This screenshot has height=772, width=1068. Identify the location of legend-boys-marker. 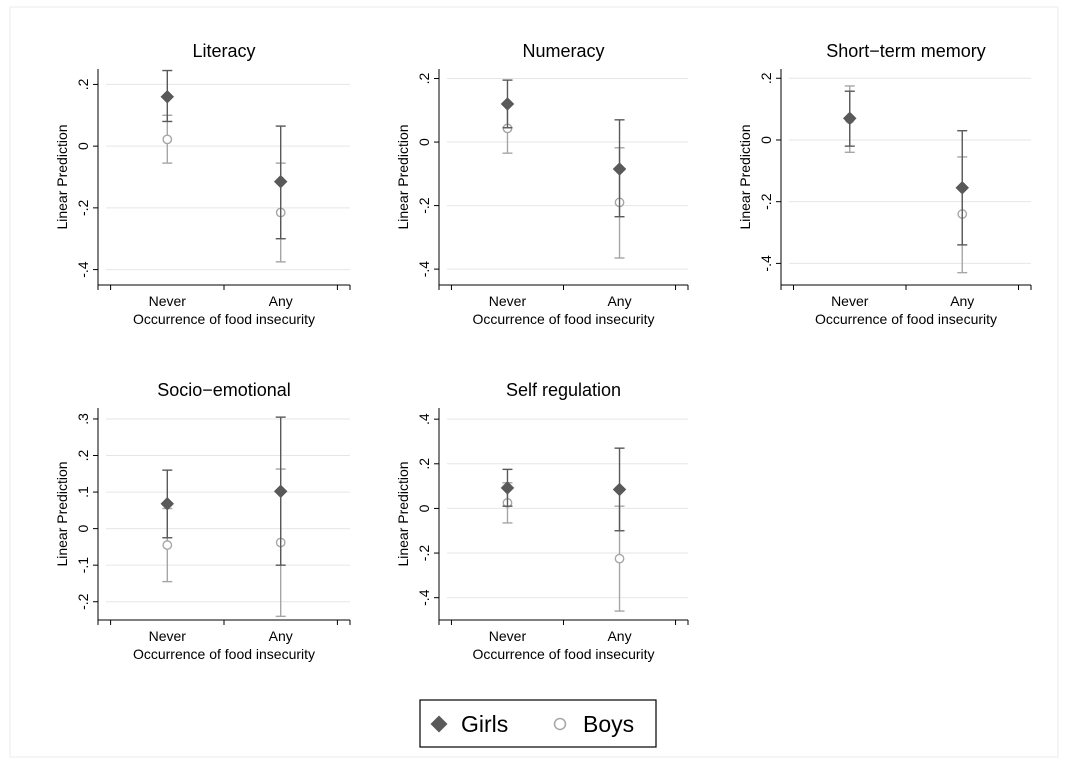
(560, 724).